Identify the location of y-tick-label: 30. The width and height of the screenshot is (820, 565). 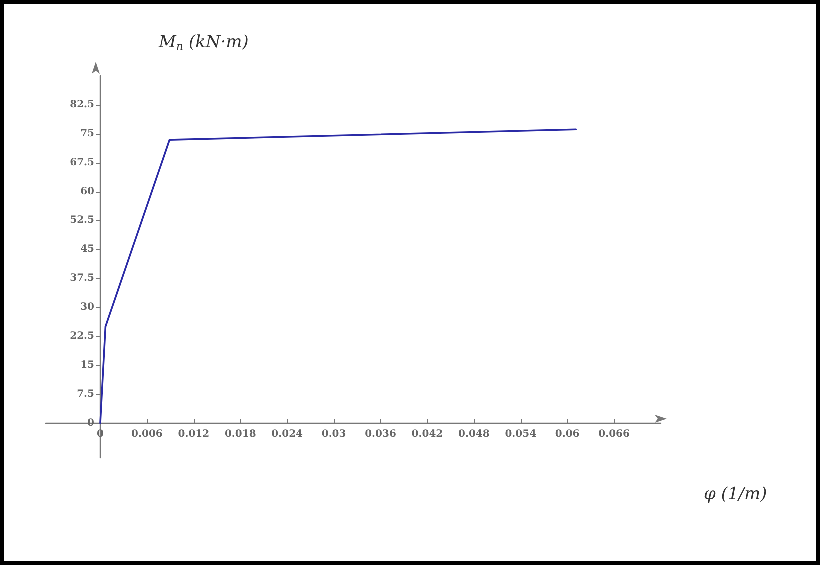
(87, 308).